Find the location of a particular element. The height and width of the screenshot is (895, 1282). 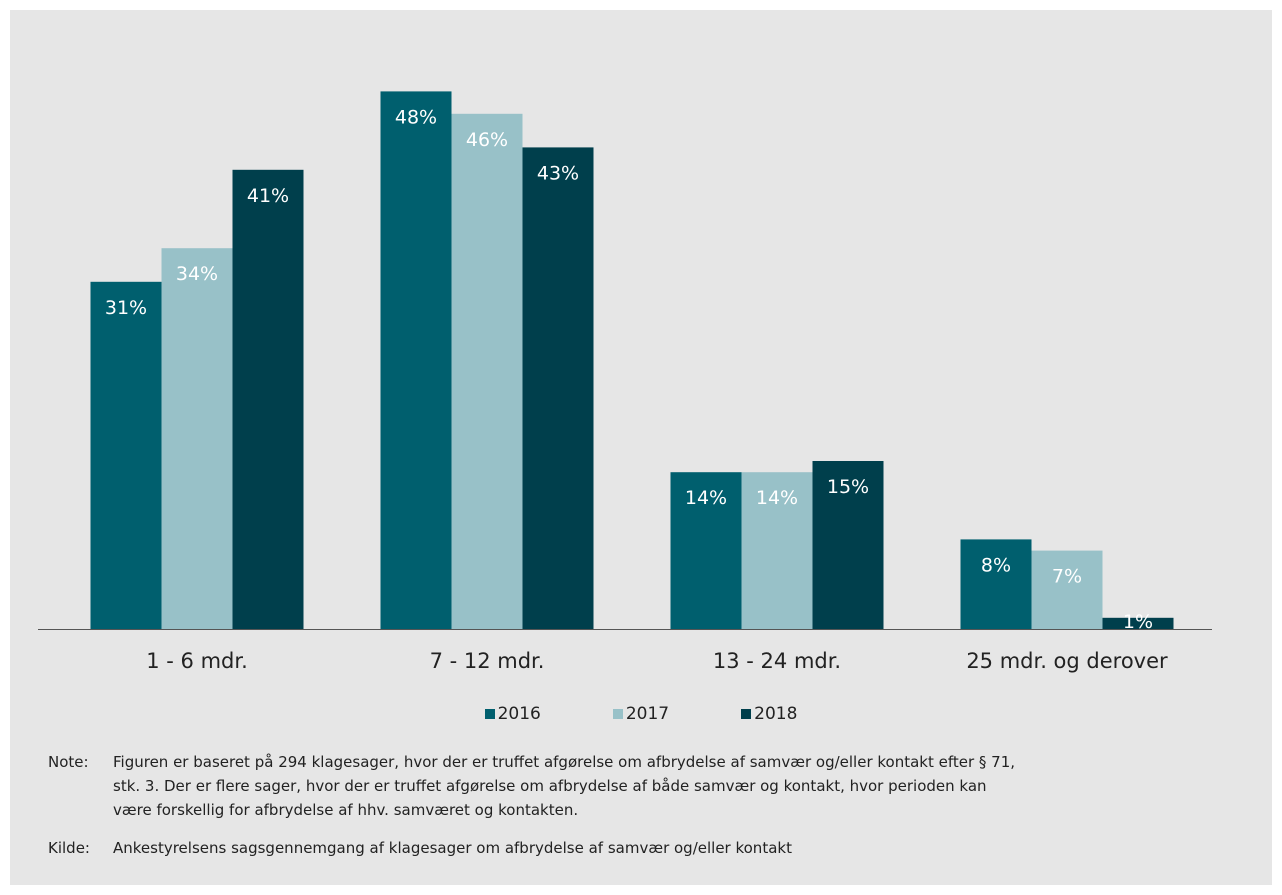

data-label-2018-1: 43% is located at coordinates (558, 173).